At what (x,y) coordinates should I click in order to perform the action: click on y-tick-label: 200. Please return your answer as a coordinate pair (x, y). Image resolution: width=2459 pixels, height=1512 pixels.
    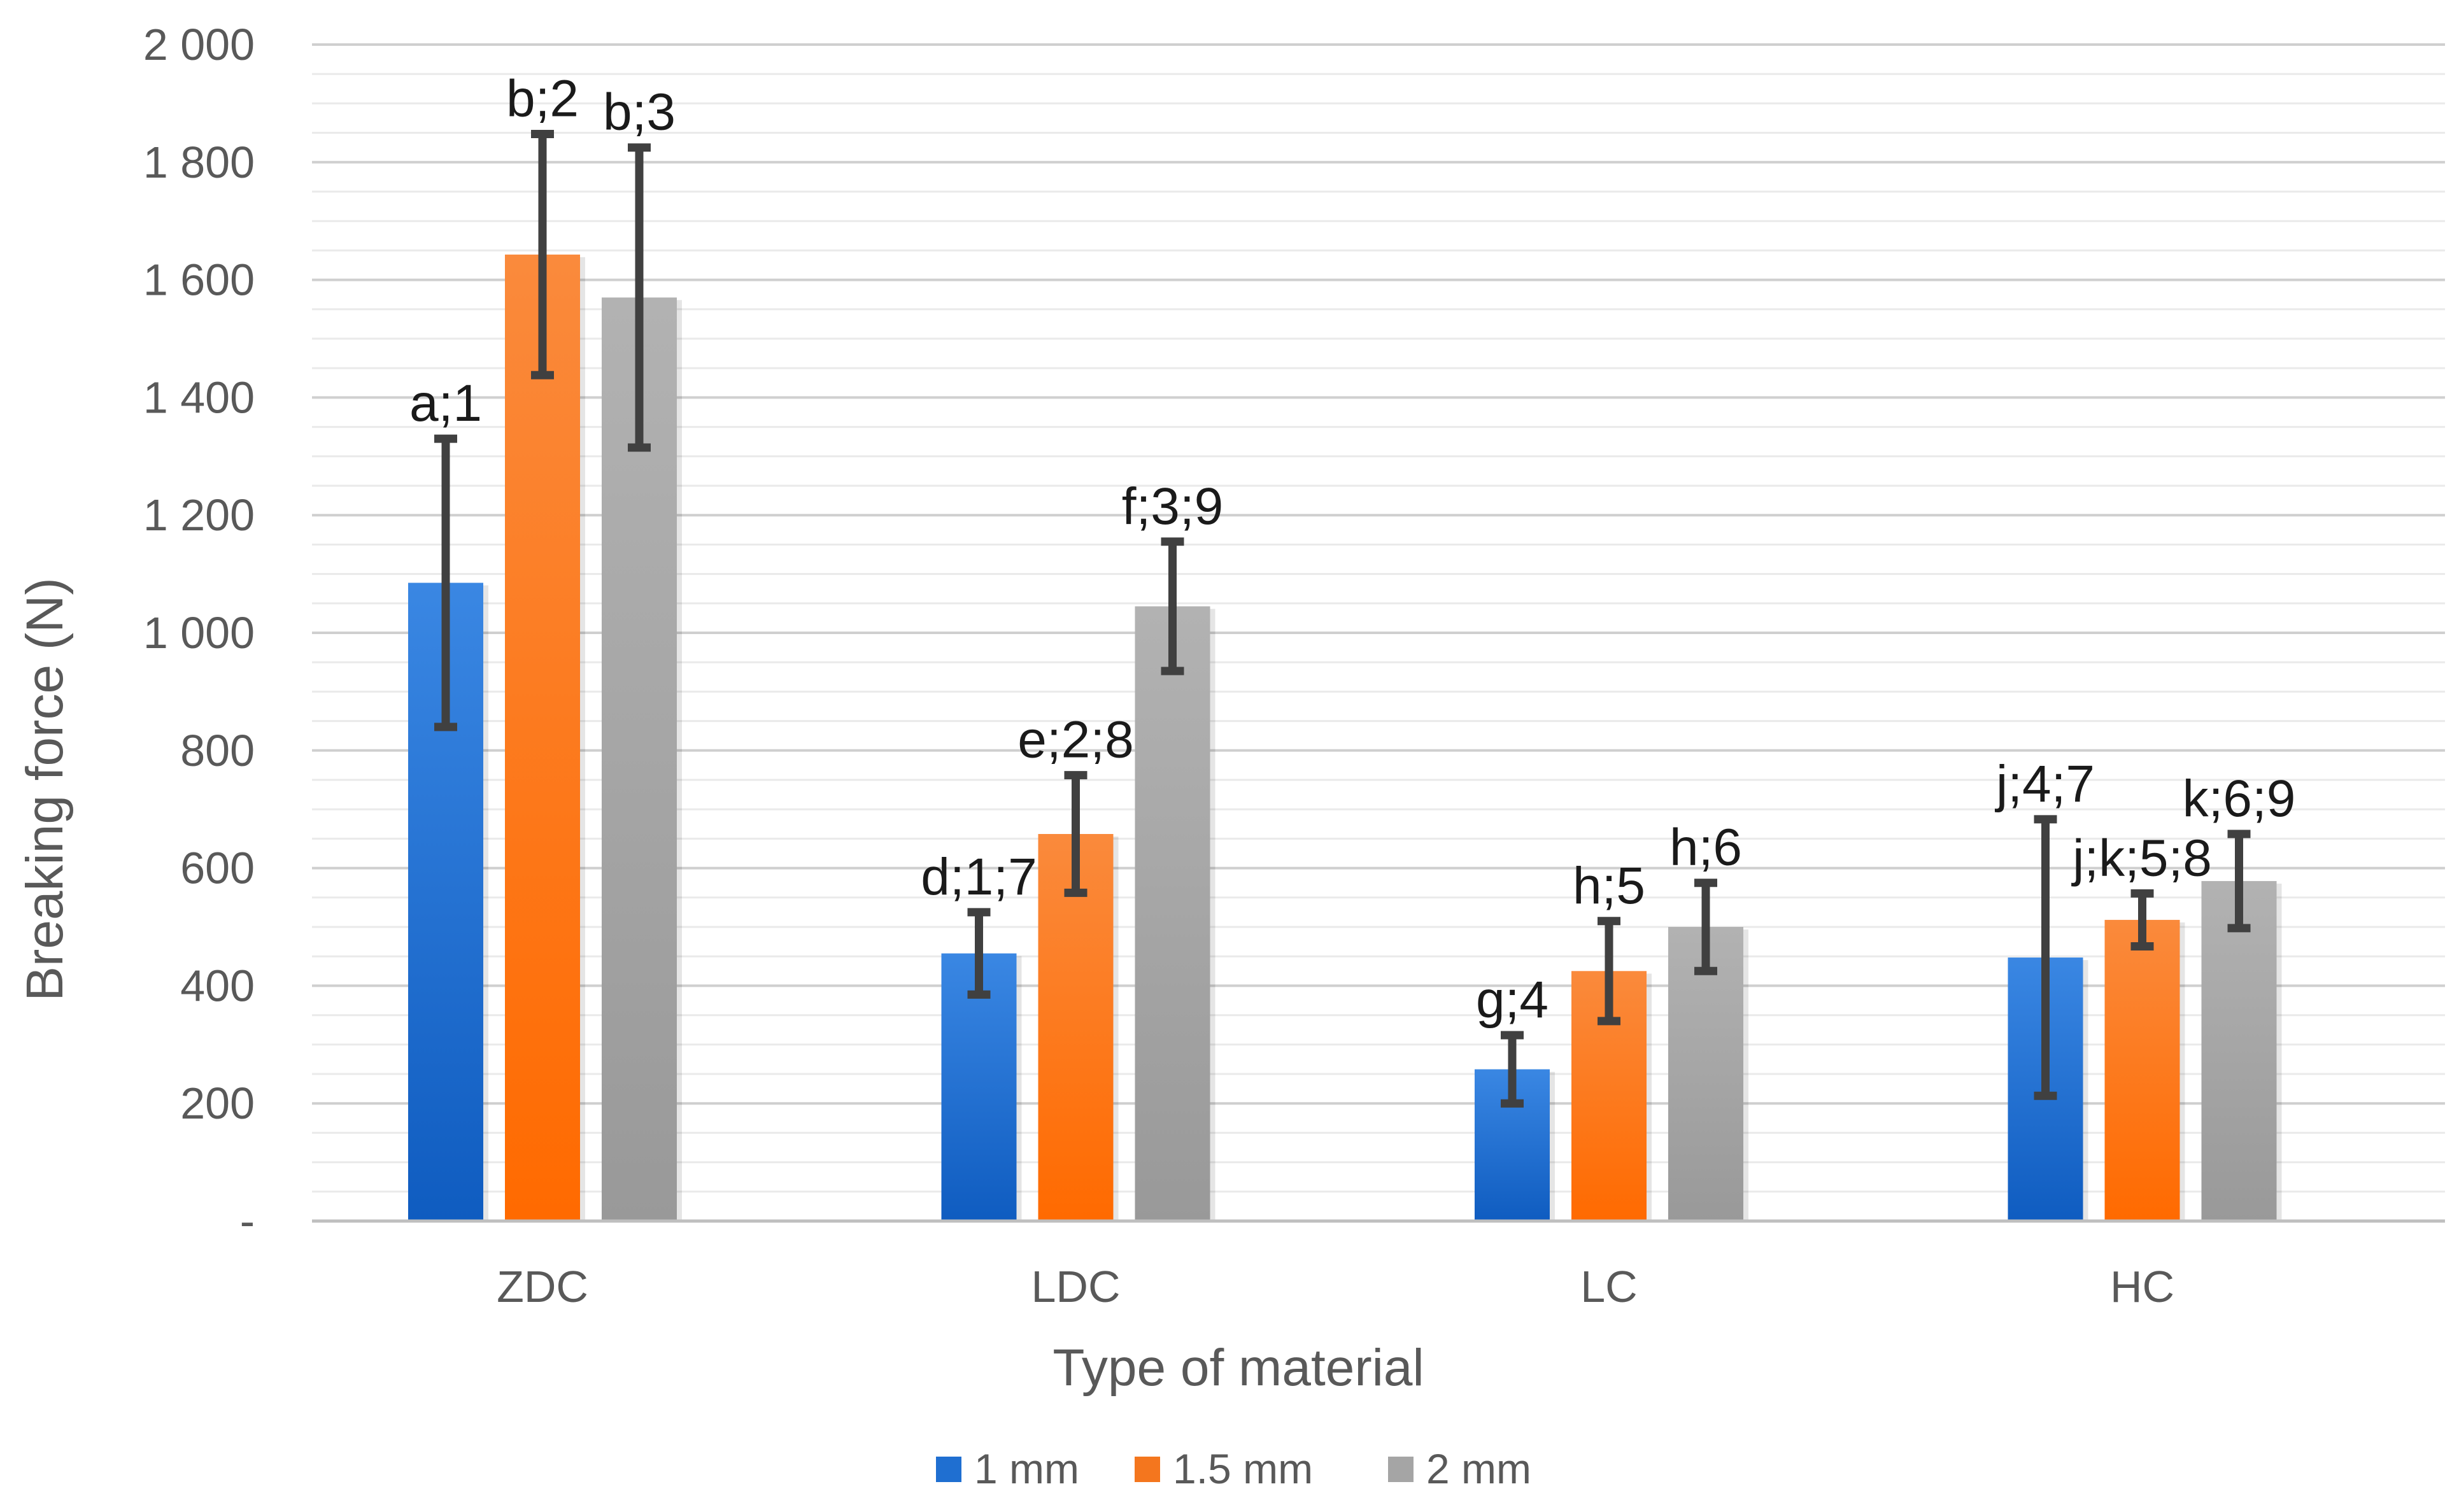
    Looking at the image, I should click on (217, 1103).